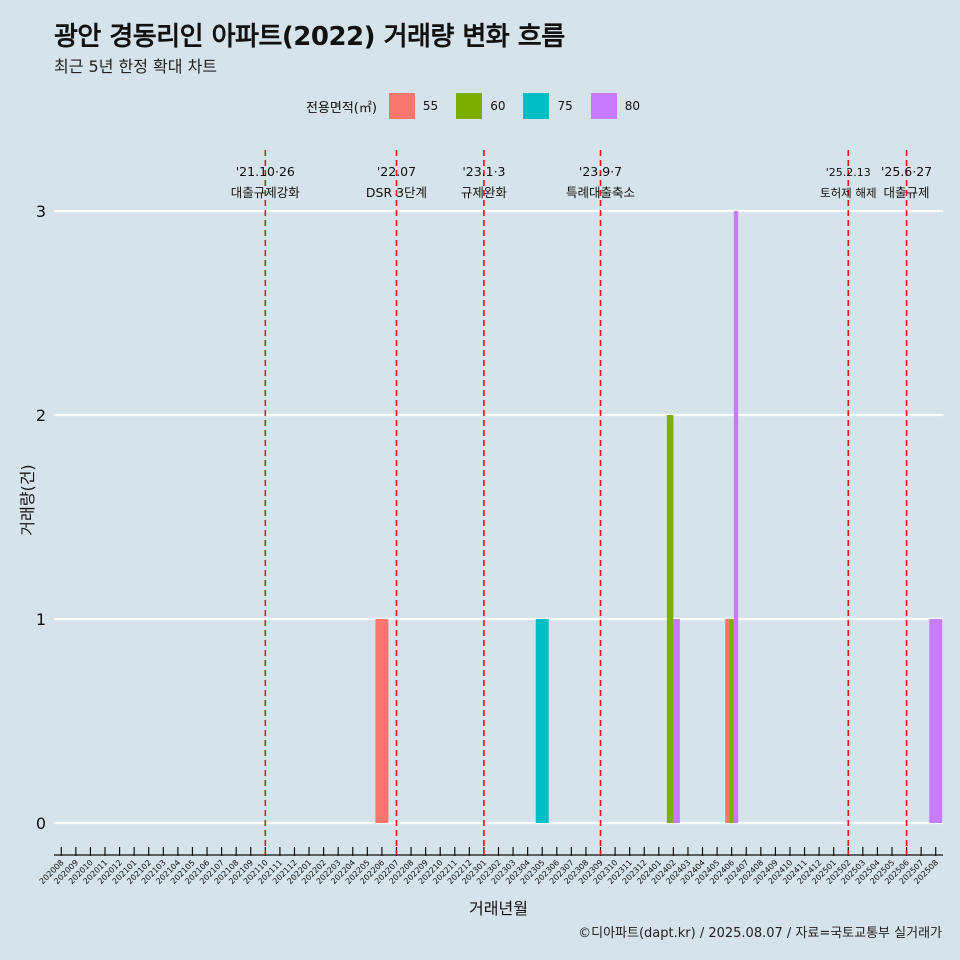 This screenshot has width=960, height=960. I want to click on event-label: 규제완화, so click(484, 192).